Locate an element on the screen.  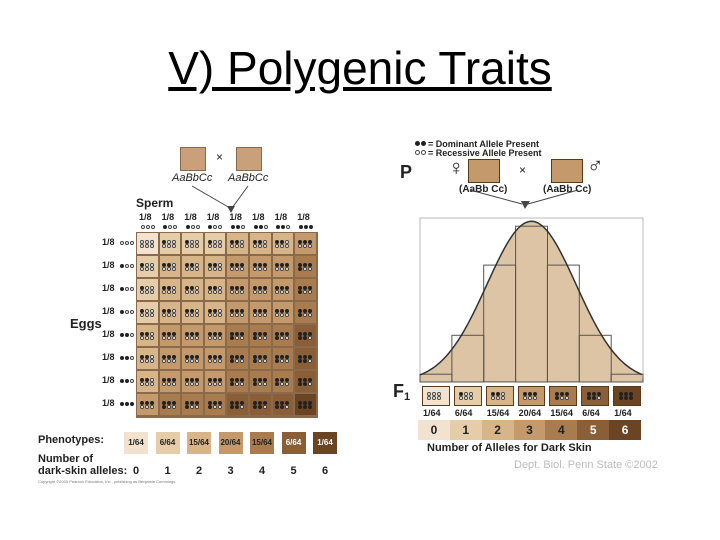
f1-fraction: 1/64 is located at coordinates (432, 413).